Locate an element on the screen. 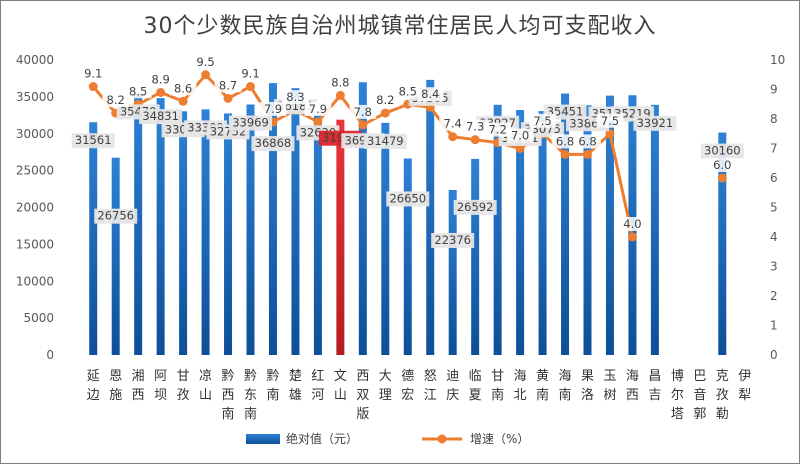 This screenshot has height=464, width=800. category-label: 江 is located at coordinates (430, 395).